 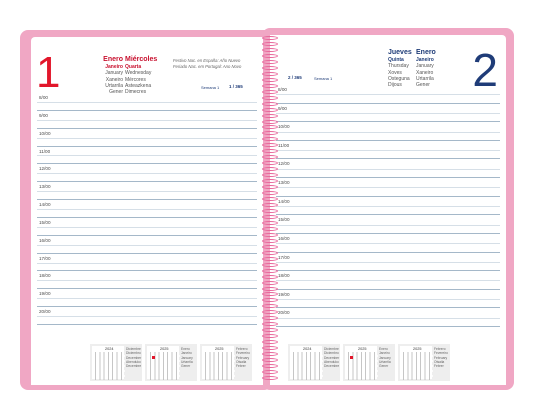 I want to click on mini-calendar-grid: 2025, so click(x=416, y=363).